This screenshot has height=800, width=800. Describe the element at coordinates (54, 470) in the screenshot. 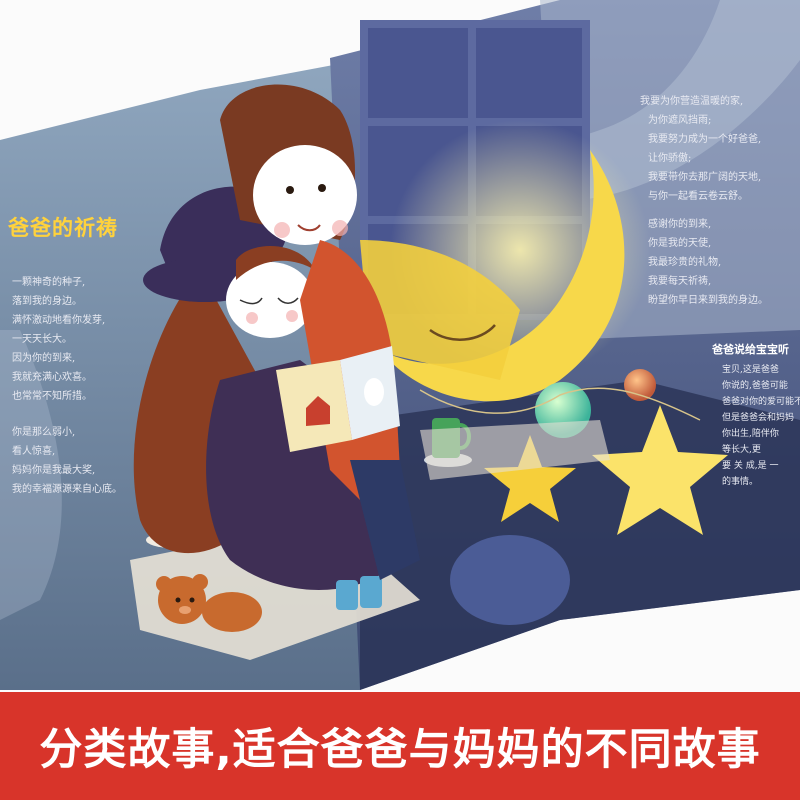

I see `left-line: 妈妈你是我最大奖,` at that location.